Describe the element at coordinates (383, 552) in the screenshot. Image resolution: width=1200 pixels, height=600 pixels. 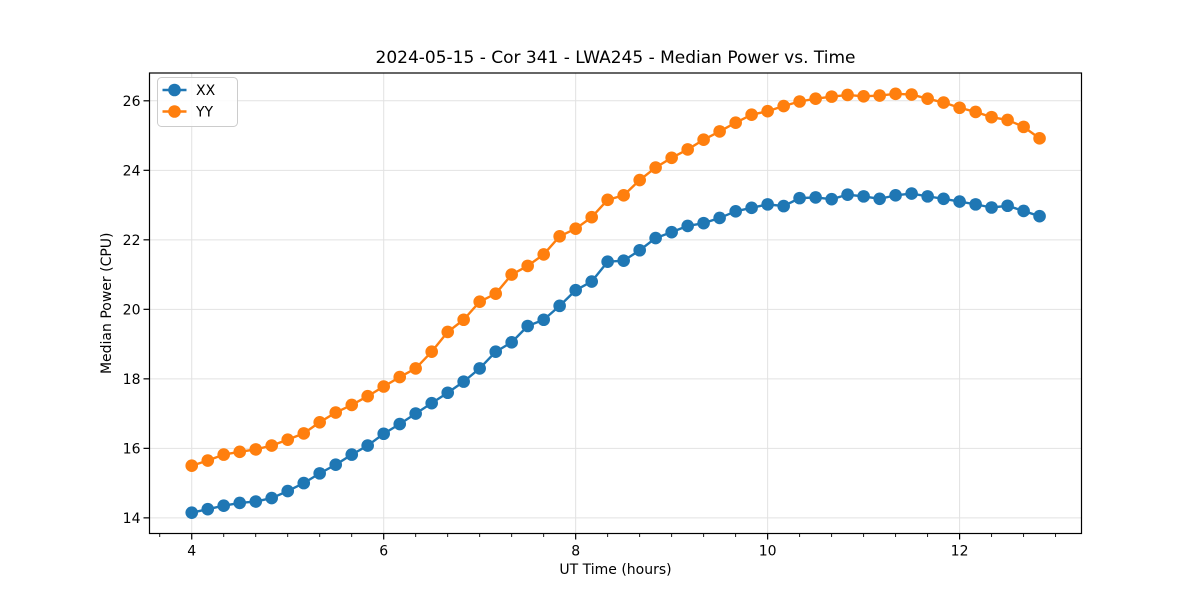
I see `x-tick-label: 6` at that location.